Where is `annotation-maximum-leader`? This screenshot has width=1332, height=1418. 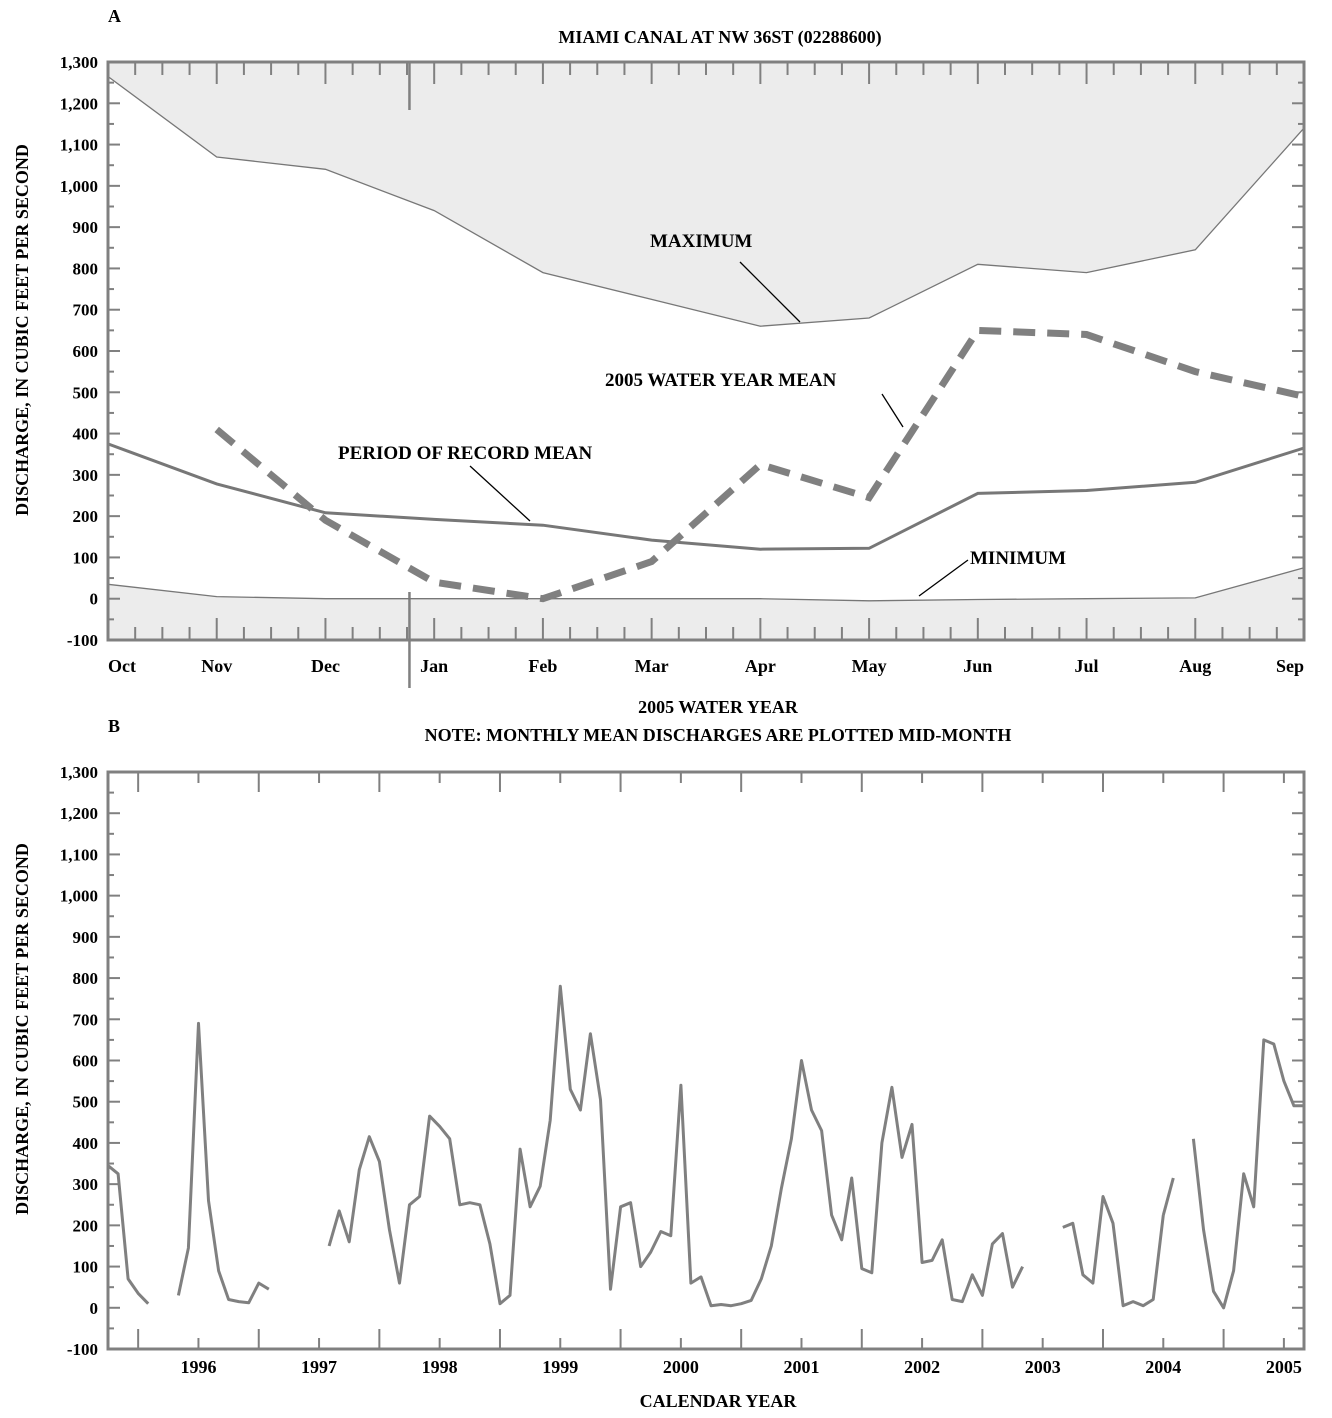 annotation-maximum-leader is located at coordinates (770, 292).